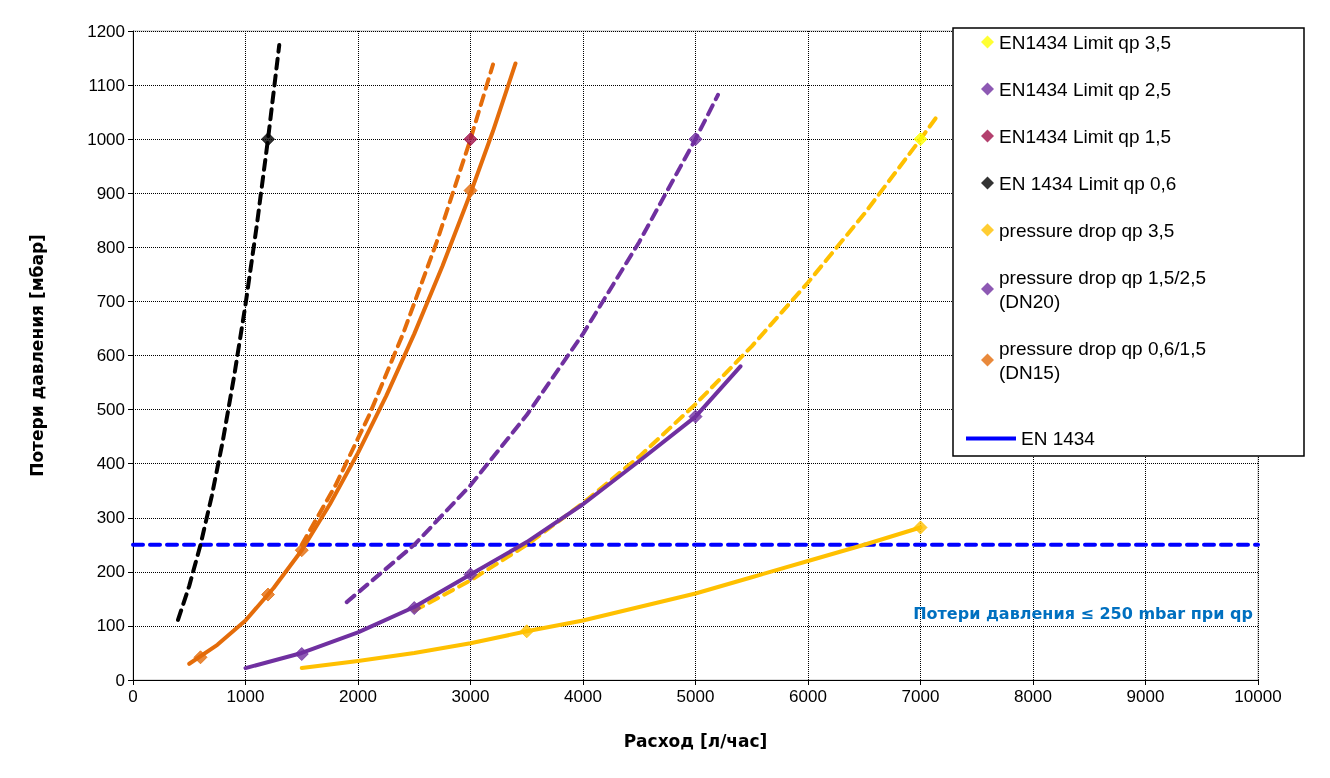 The height and width of the screenshot is (778, 1330). Describe the element at coordinates (110, 518) in the screenshot. I see `y-tick-label: 300` at that location.